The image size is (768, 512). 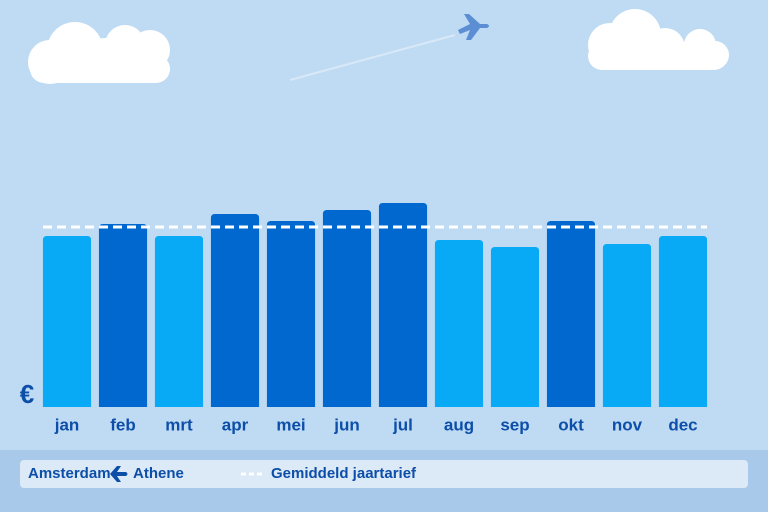 What do you see at coordinates (123, 424) in the screenshot?
I see `x-tick-label: feb` at bounding box center [123, 424].